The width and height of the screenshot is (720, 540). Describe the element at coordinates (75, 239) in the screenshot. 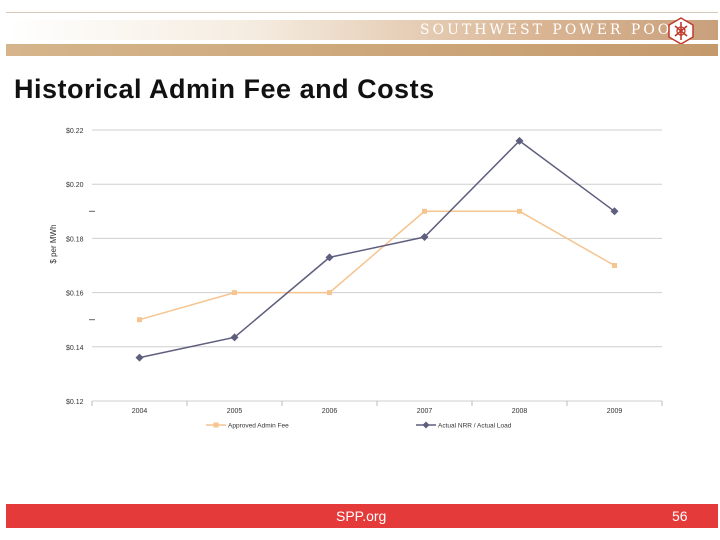

I see `y-tick-label: $0.18` at that location.